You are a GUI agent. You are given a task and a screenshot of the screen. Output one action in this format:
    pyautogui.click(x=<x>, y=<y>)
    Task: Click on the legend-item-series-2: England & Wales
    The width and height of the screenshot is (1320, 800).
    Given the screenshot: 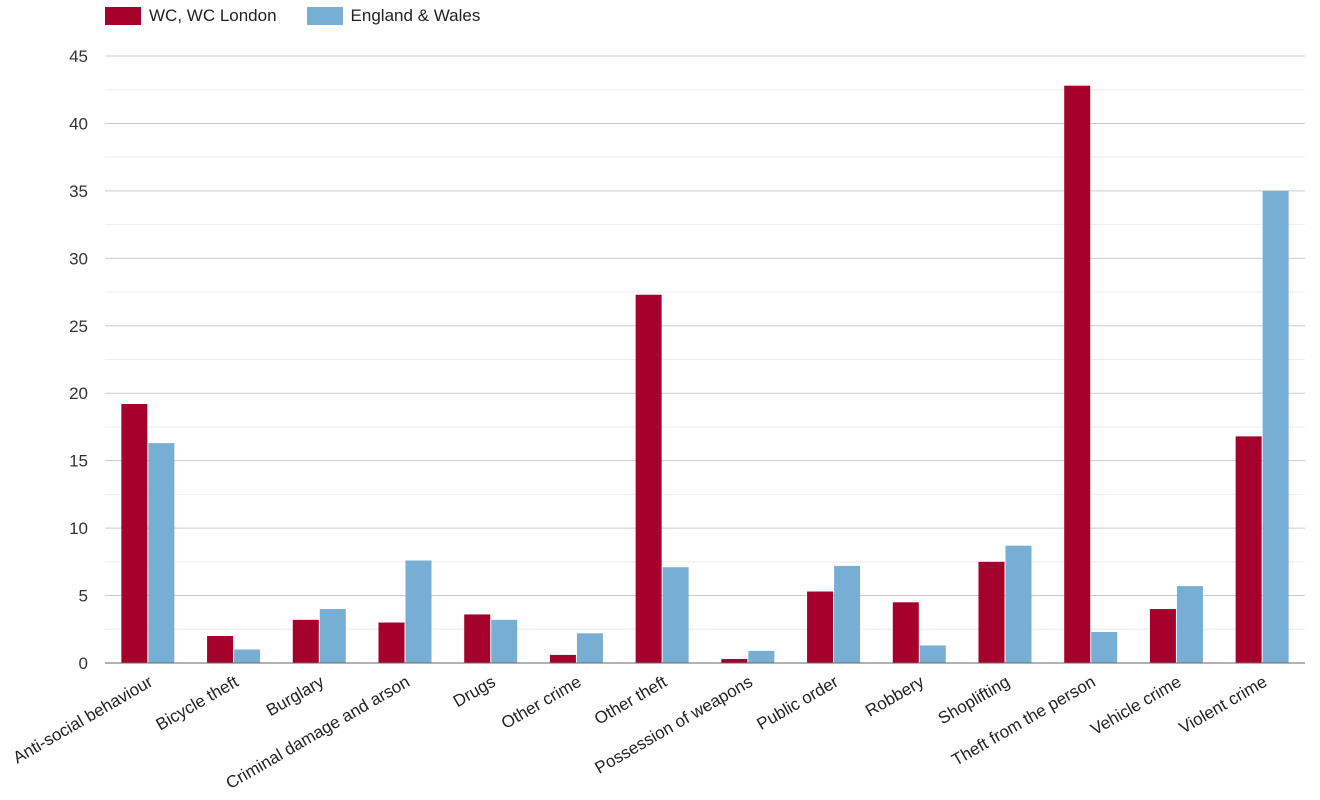 What is the action you would take?
    pyautogui.click(x=393, y=16)
    